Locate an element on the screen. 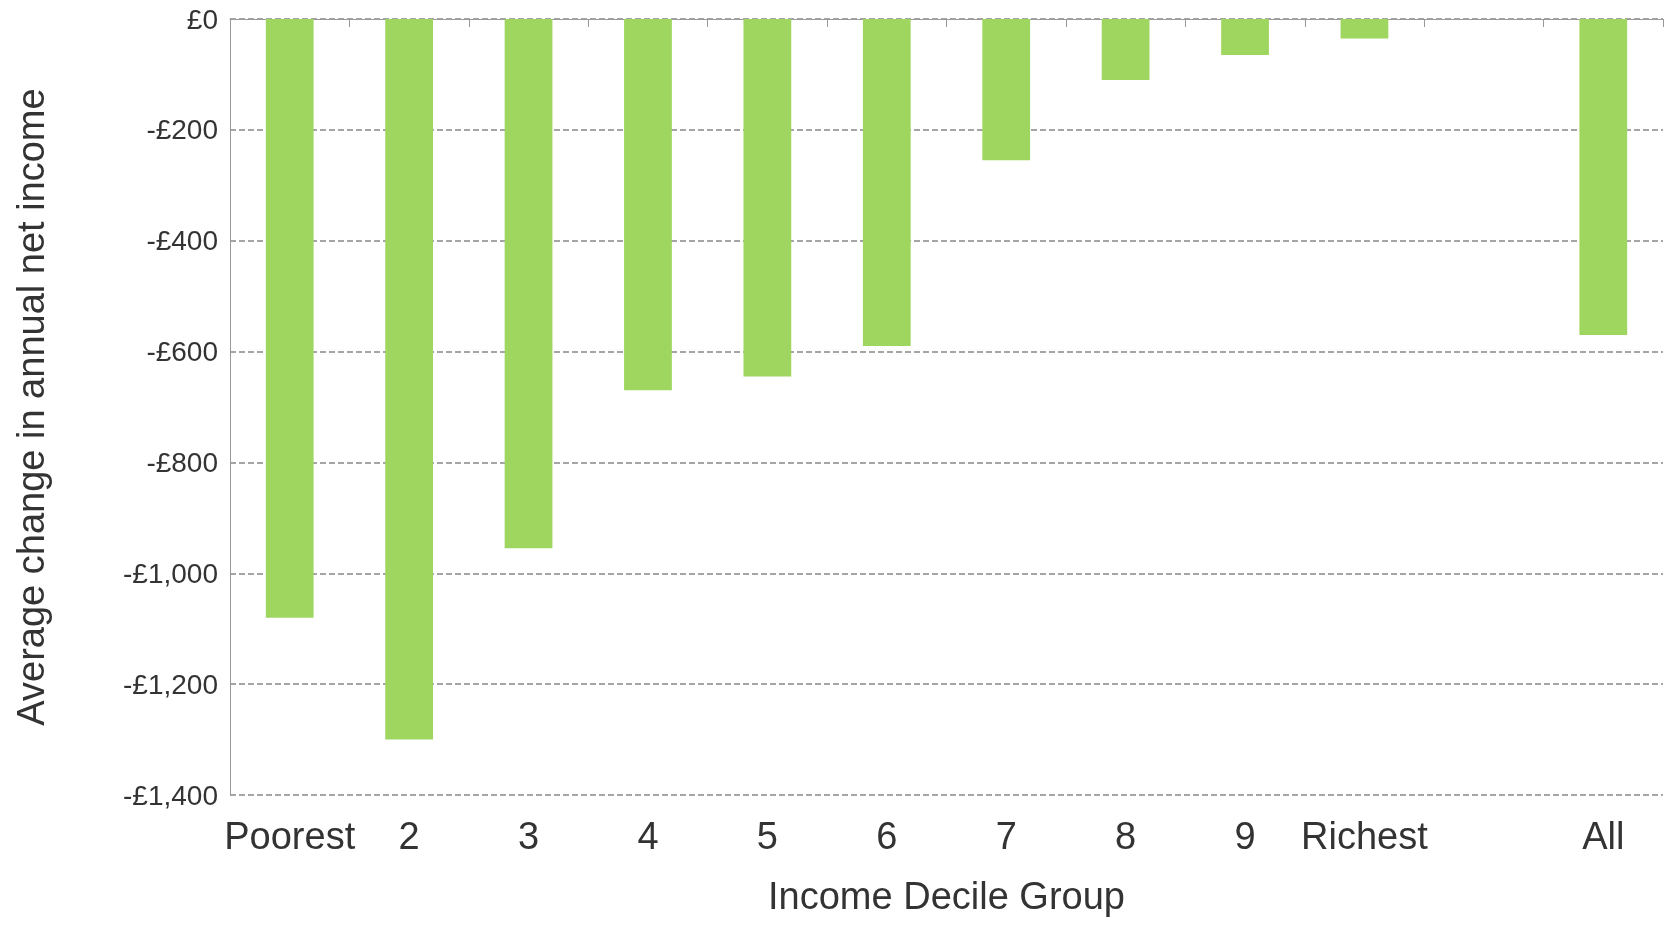 The width and height of the screenshot is (1669, 929). x-axis-title: Income Decile Group is located at coordinates (946, 896).